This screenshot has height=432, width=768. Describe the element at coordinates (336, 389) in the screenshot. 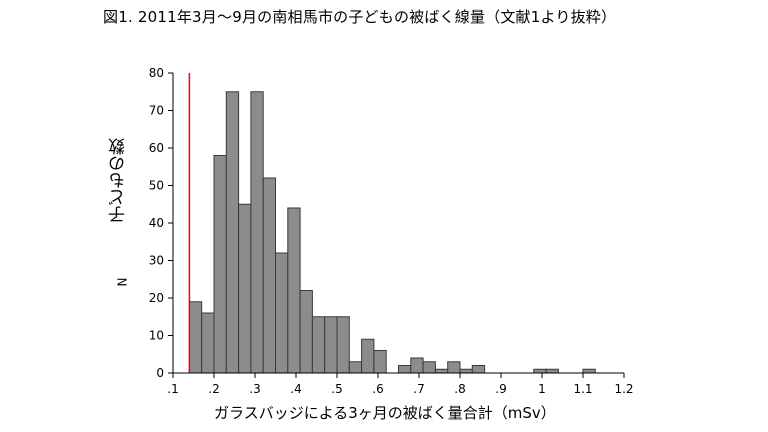

I see `x-tick-label-4: .5` at that location.